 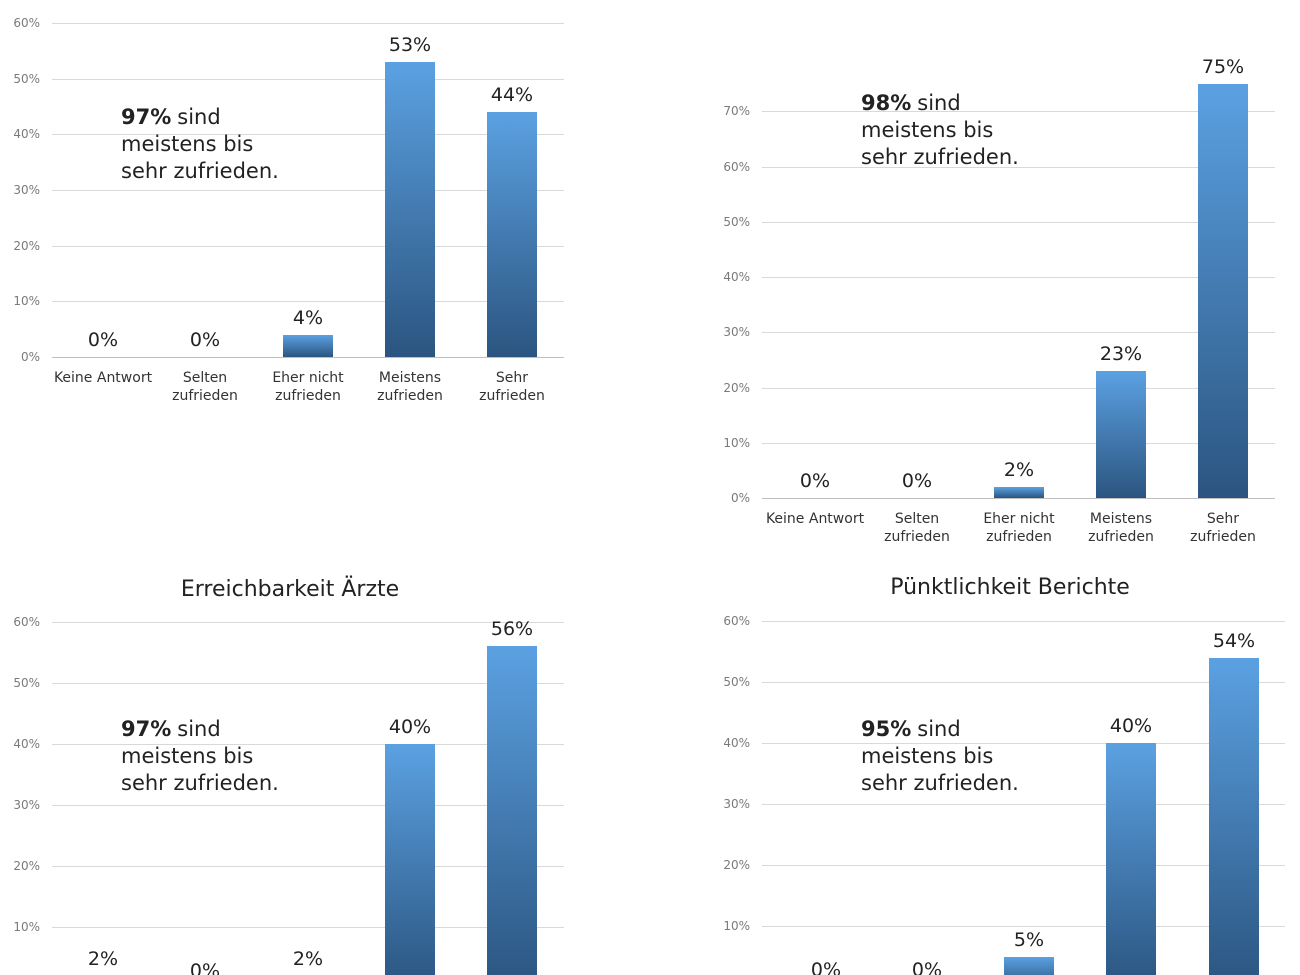 I want to click on annotation: 95% sind meistens bis sehr zufrieden., so click(x=940, y=756).